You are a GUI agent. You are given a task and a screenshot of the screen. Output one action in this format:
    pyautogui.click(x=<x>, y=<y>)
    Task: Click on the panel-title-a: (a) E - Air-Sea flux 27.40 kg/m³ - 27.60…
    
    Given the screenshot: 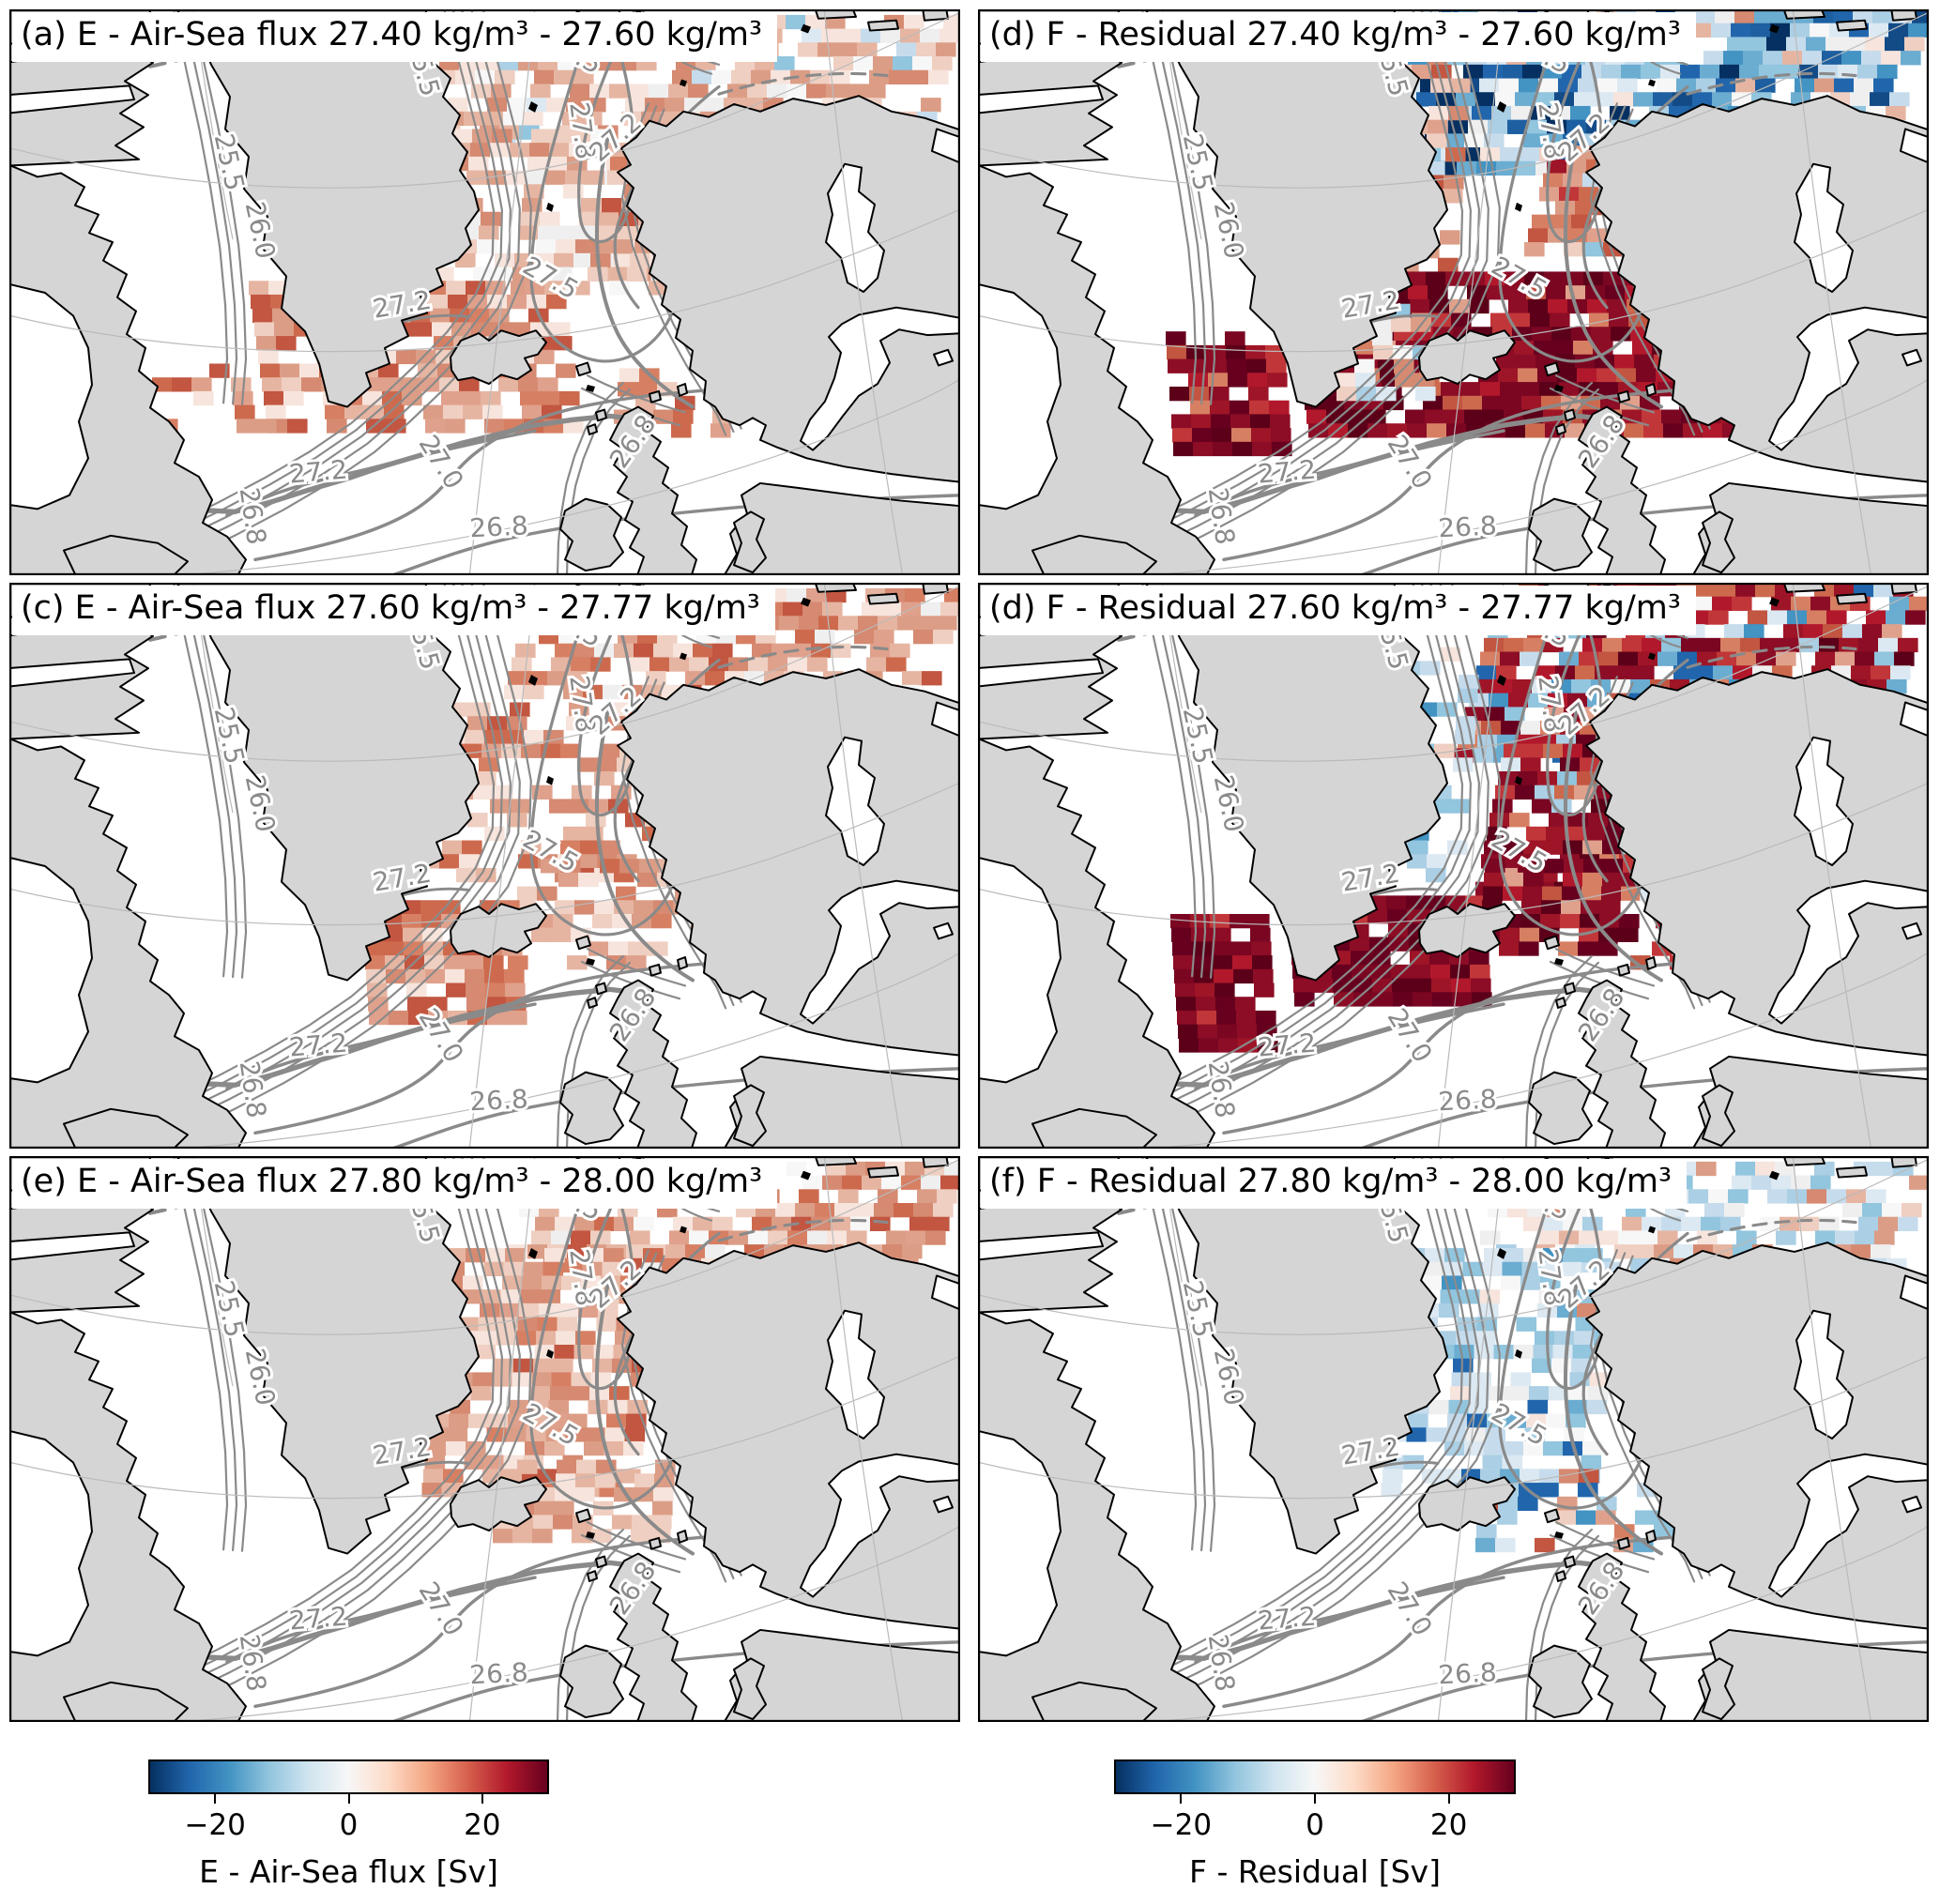 What is the action you would take?
    pyautogui.click(x=395, y=37)
    